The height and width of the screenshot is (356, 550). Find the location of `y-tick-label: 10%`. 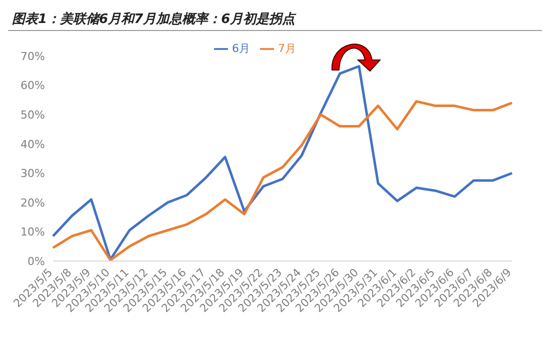

y-tick-label: 10% is located at coordinates (32, 232).